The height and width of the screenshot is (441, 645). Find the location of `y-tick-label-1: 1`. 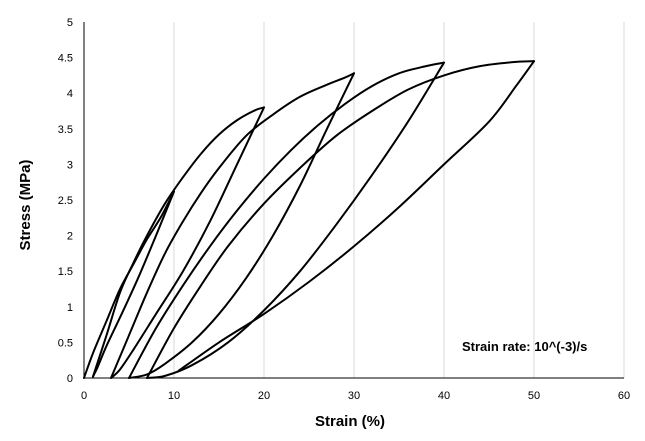

y-tick-label-1: 1 is located at coordinates (70, 308).